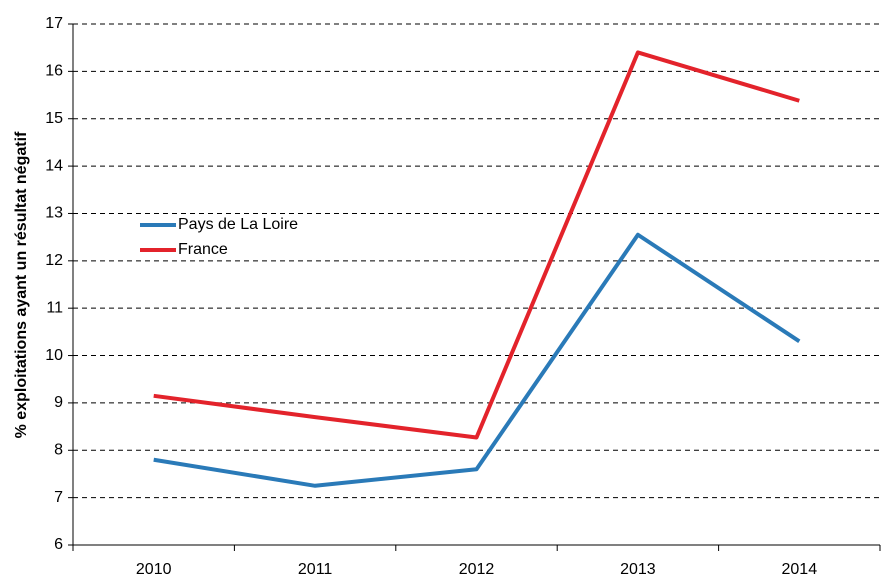 Image resolution: width=882 pixels, height=576 pixels. What do you see at coordinates (638, 568) in the screenshot?
I see `x-tick-label: 2013` at bounding box center [638, 568].